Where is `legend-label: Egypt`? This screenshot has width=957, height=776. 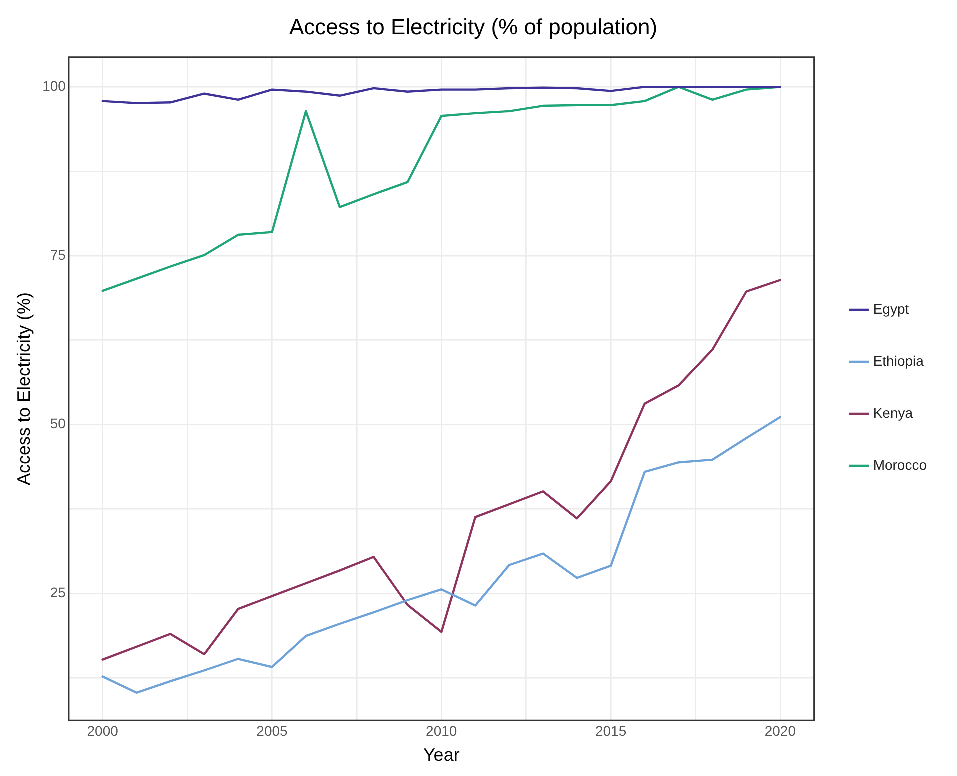 legend-label: Egypt is located at coordinates (891, 308).